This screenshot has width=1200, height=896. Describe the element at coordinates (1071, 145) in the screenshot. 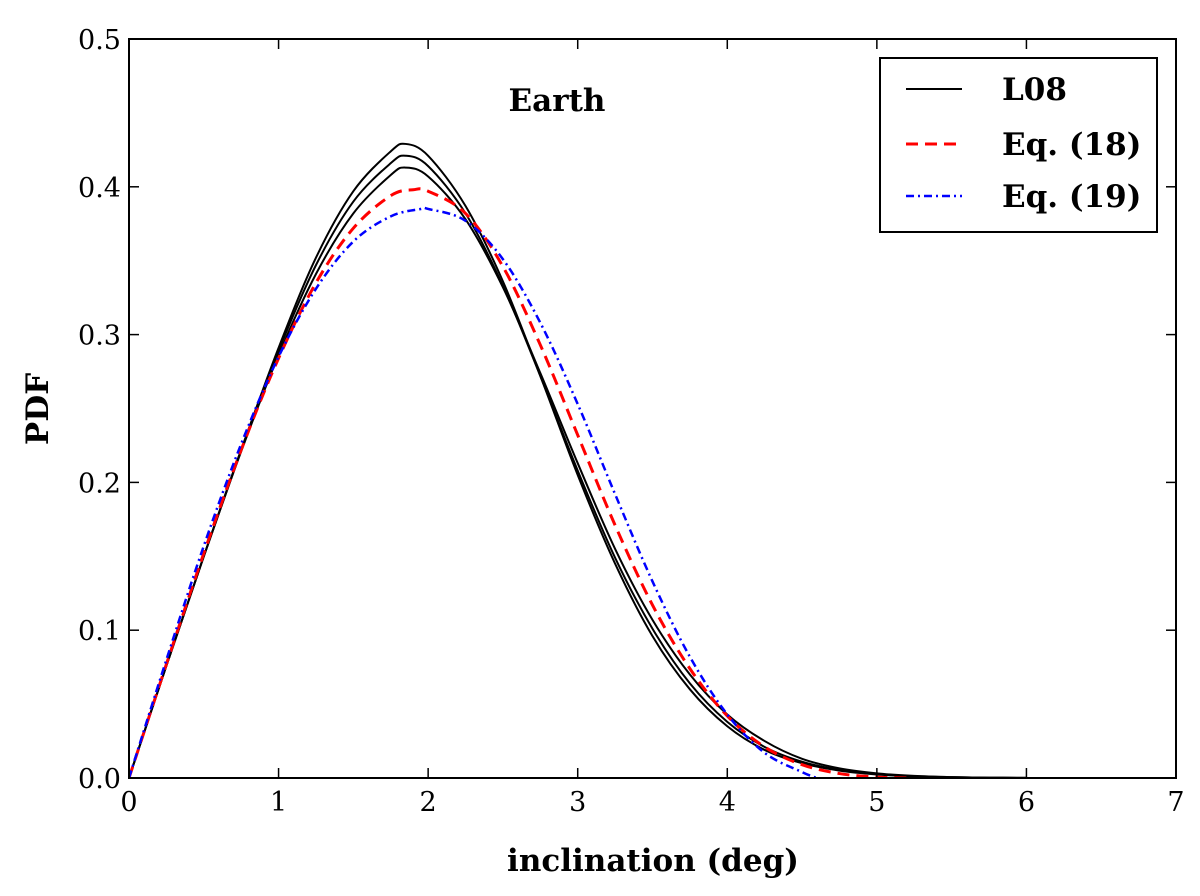

I see `legend-label-eq18: Eq. (18)` at that location.